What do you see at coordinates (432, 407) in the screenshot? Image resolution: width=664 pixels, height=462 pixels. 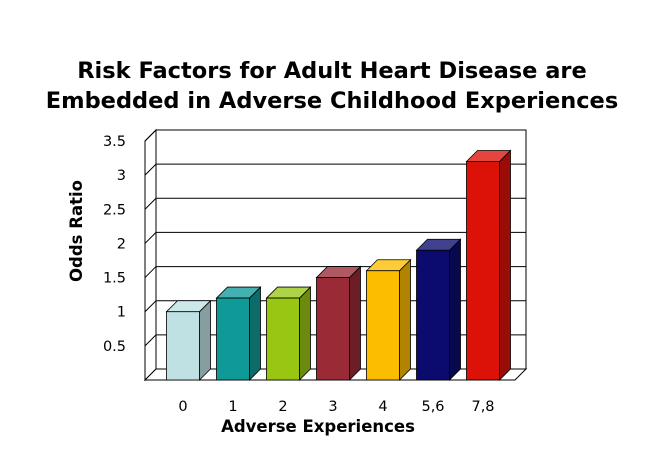 I see `x-tick-label: 5,6` at bounding box center [432, 407].